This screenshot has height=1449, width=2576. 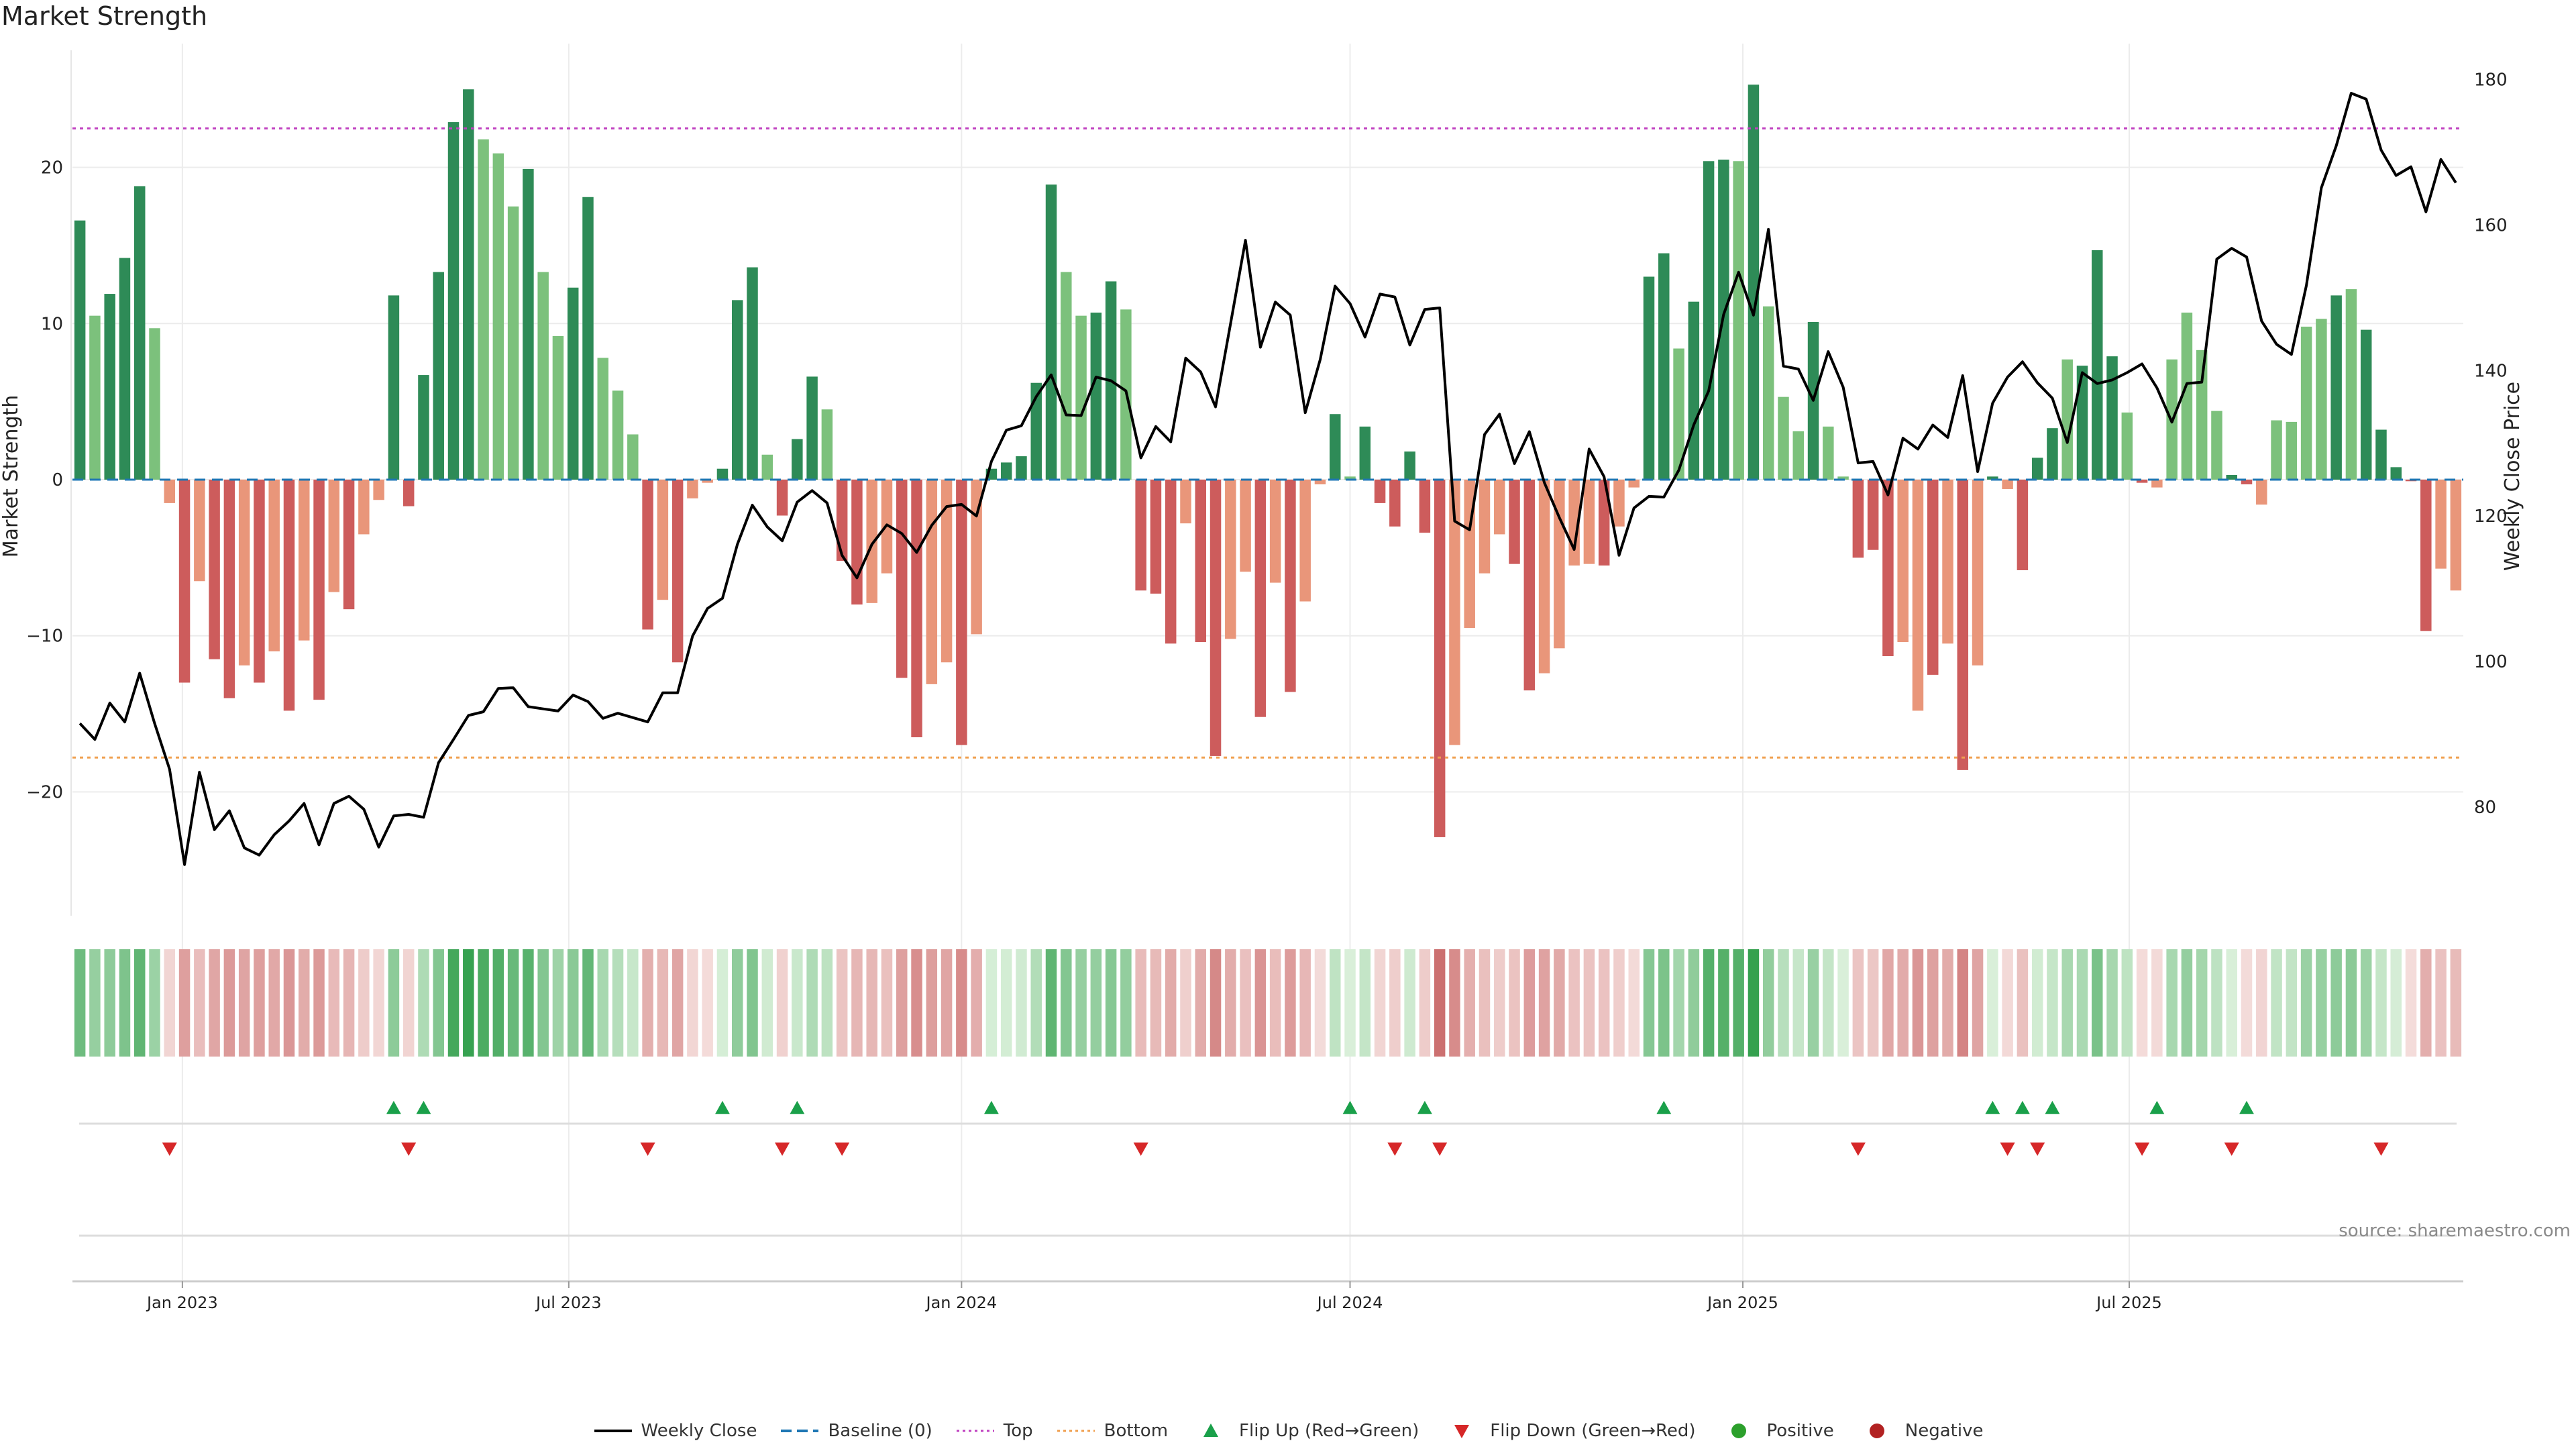 I want to click on y-left-tick-label: −20, so click(x=44, y=792).